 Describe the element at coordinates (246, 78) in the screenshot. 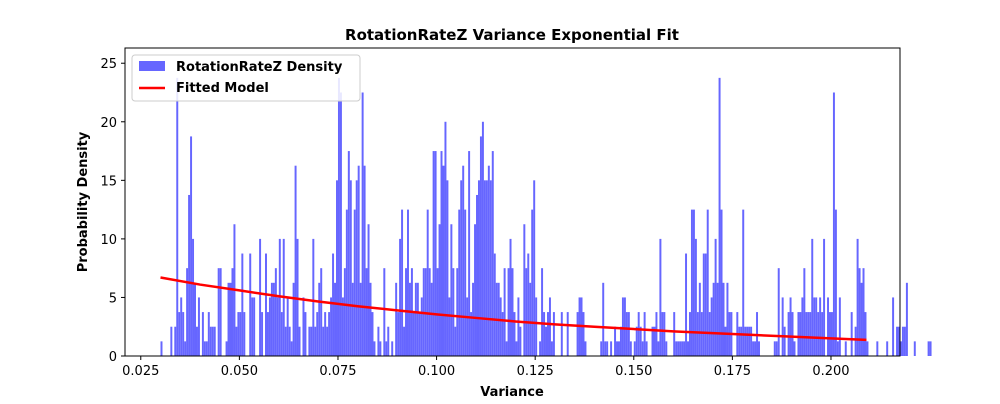

I see `legend: RotationRateZ Density Fitted Model` at that location.